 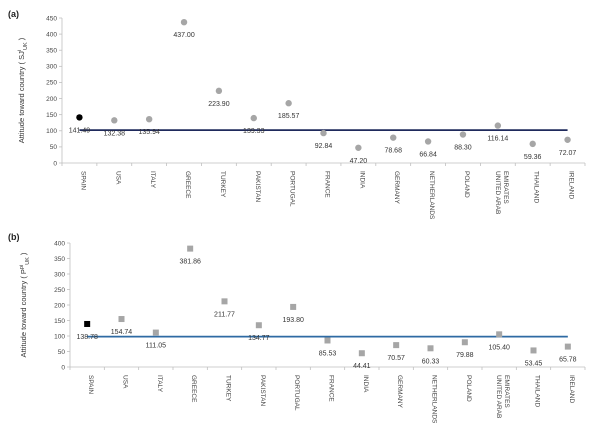 What do you see at coordinates (497, 139) in the screenshot?
I see `data-label: 116.14` at bounding box center [497, 139].